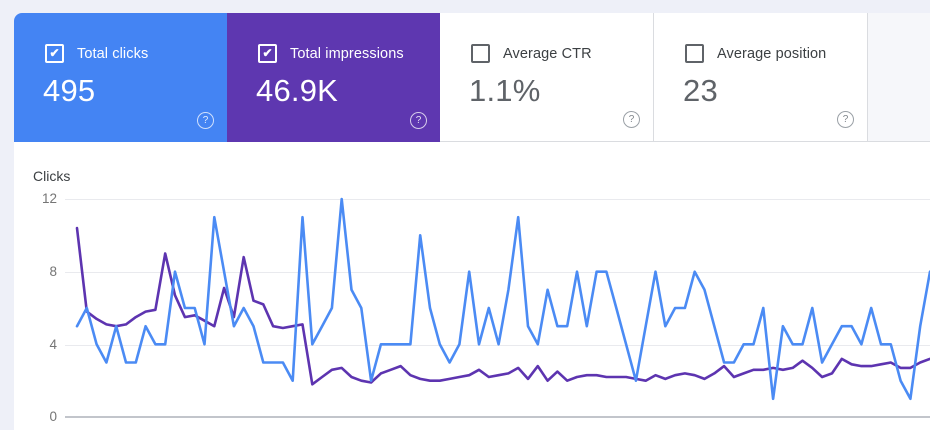 This screenshot has width=930, height=430. Describe the element at coordinates (297, 90) in the screenshot. I see `total-impressions-value: 46.9K` at that location.